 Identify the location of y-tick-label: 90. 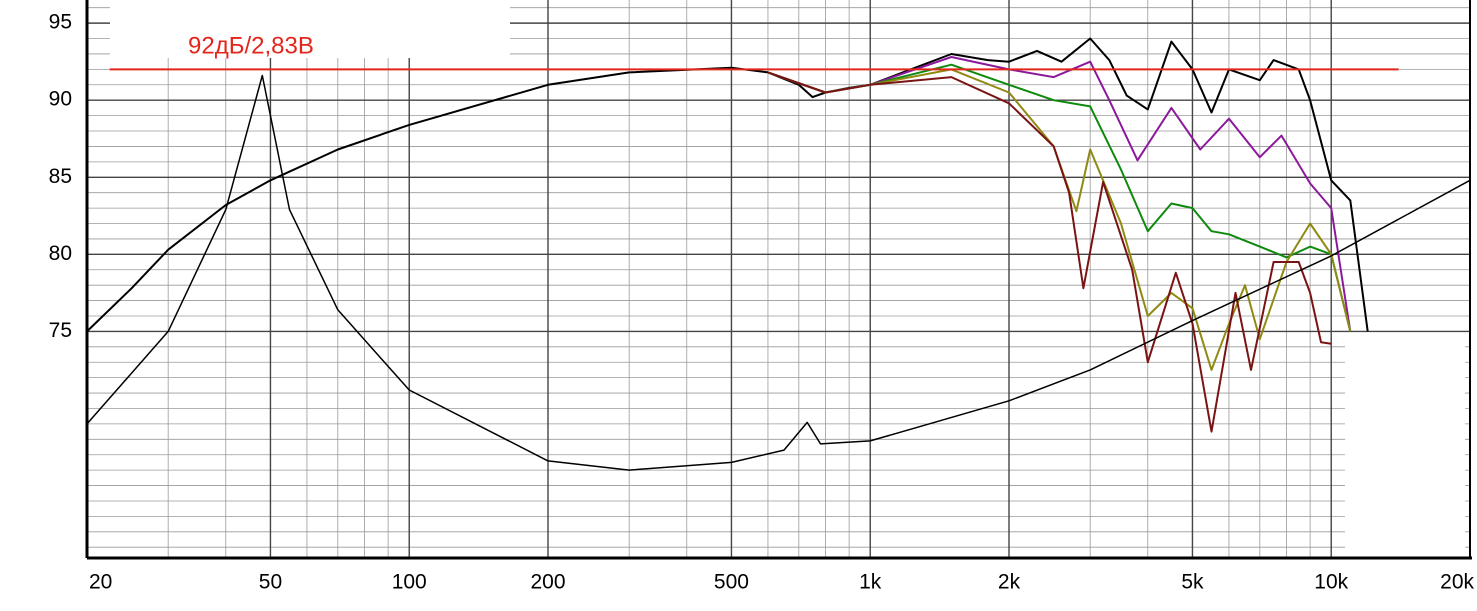
(60, 99).